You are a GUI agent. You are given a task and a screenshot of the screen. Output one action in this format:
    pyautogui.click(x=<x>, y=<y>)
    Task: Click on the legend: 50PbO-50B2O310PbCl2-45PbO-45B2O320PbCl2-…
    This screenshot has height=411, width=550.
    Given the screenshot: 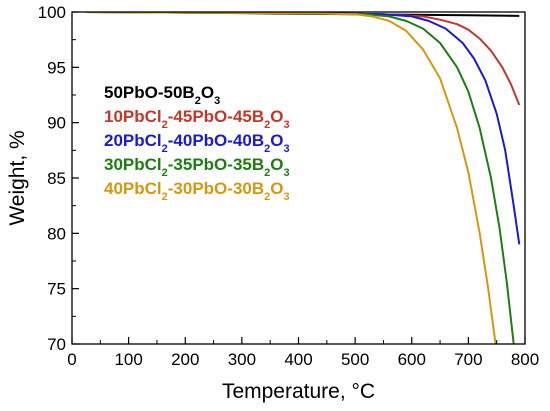 What is the action you would take?
    pyautogui.click(x=197, y=143)
    